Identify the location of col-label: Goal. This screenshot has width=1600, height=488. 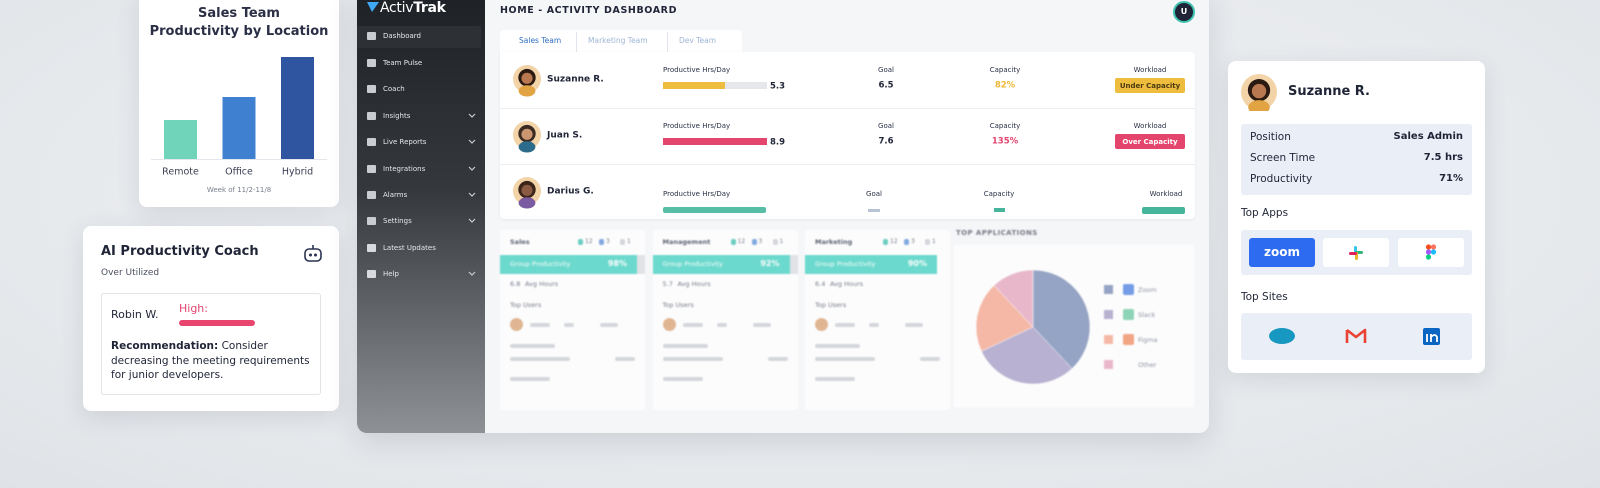
(886, 126).